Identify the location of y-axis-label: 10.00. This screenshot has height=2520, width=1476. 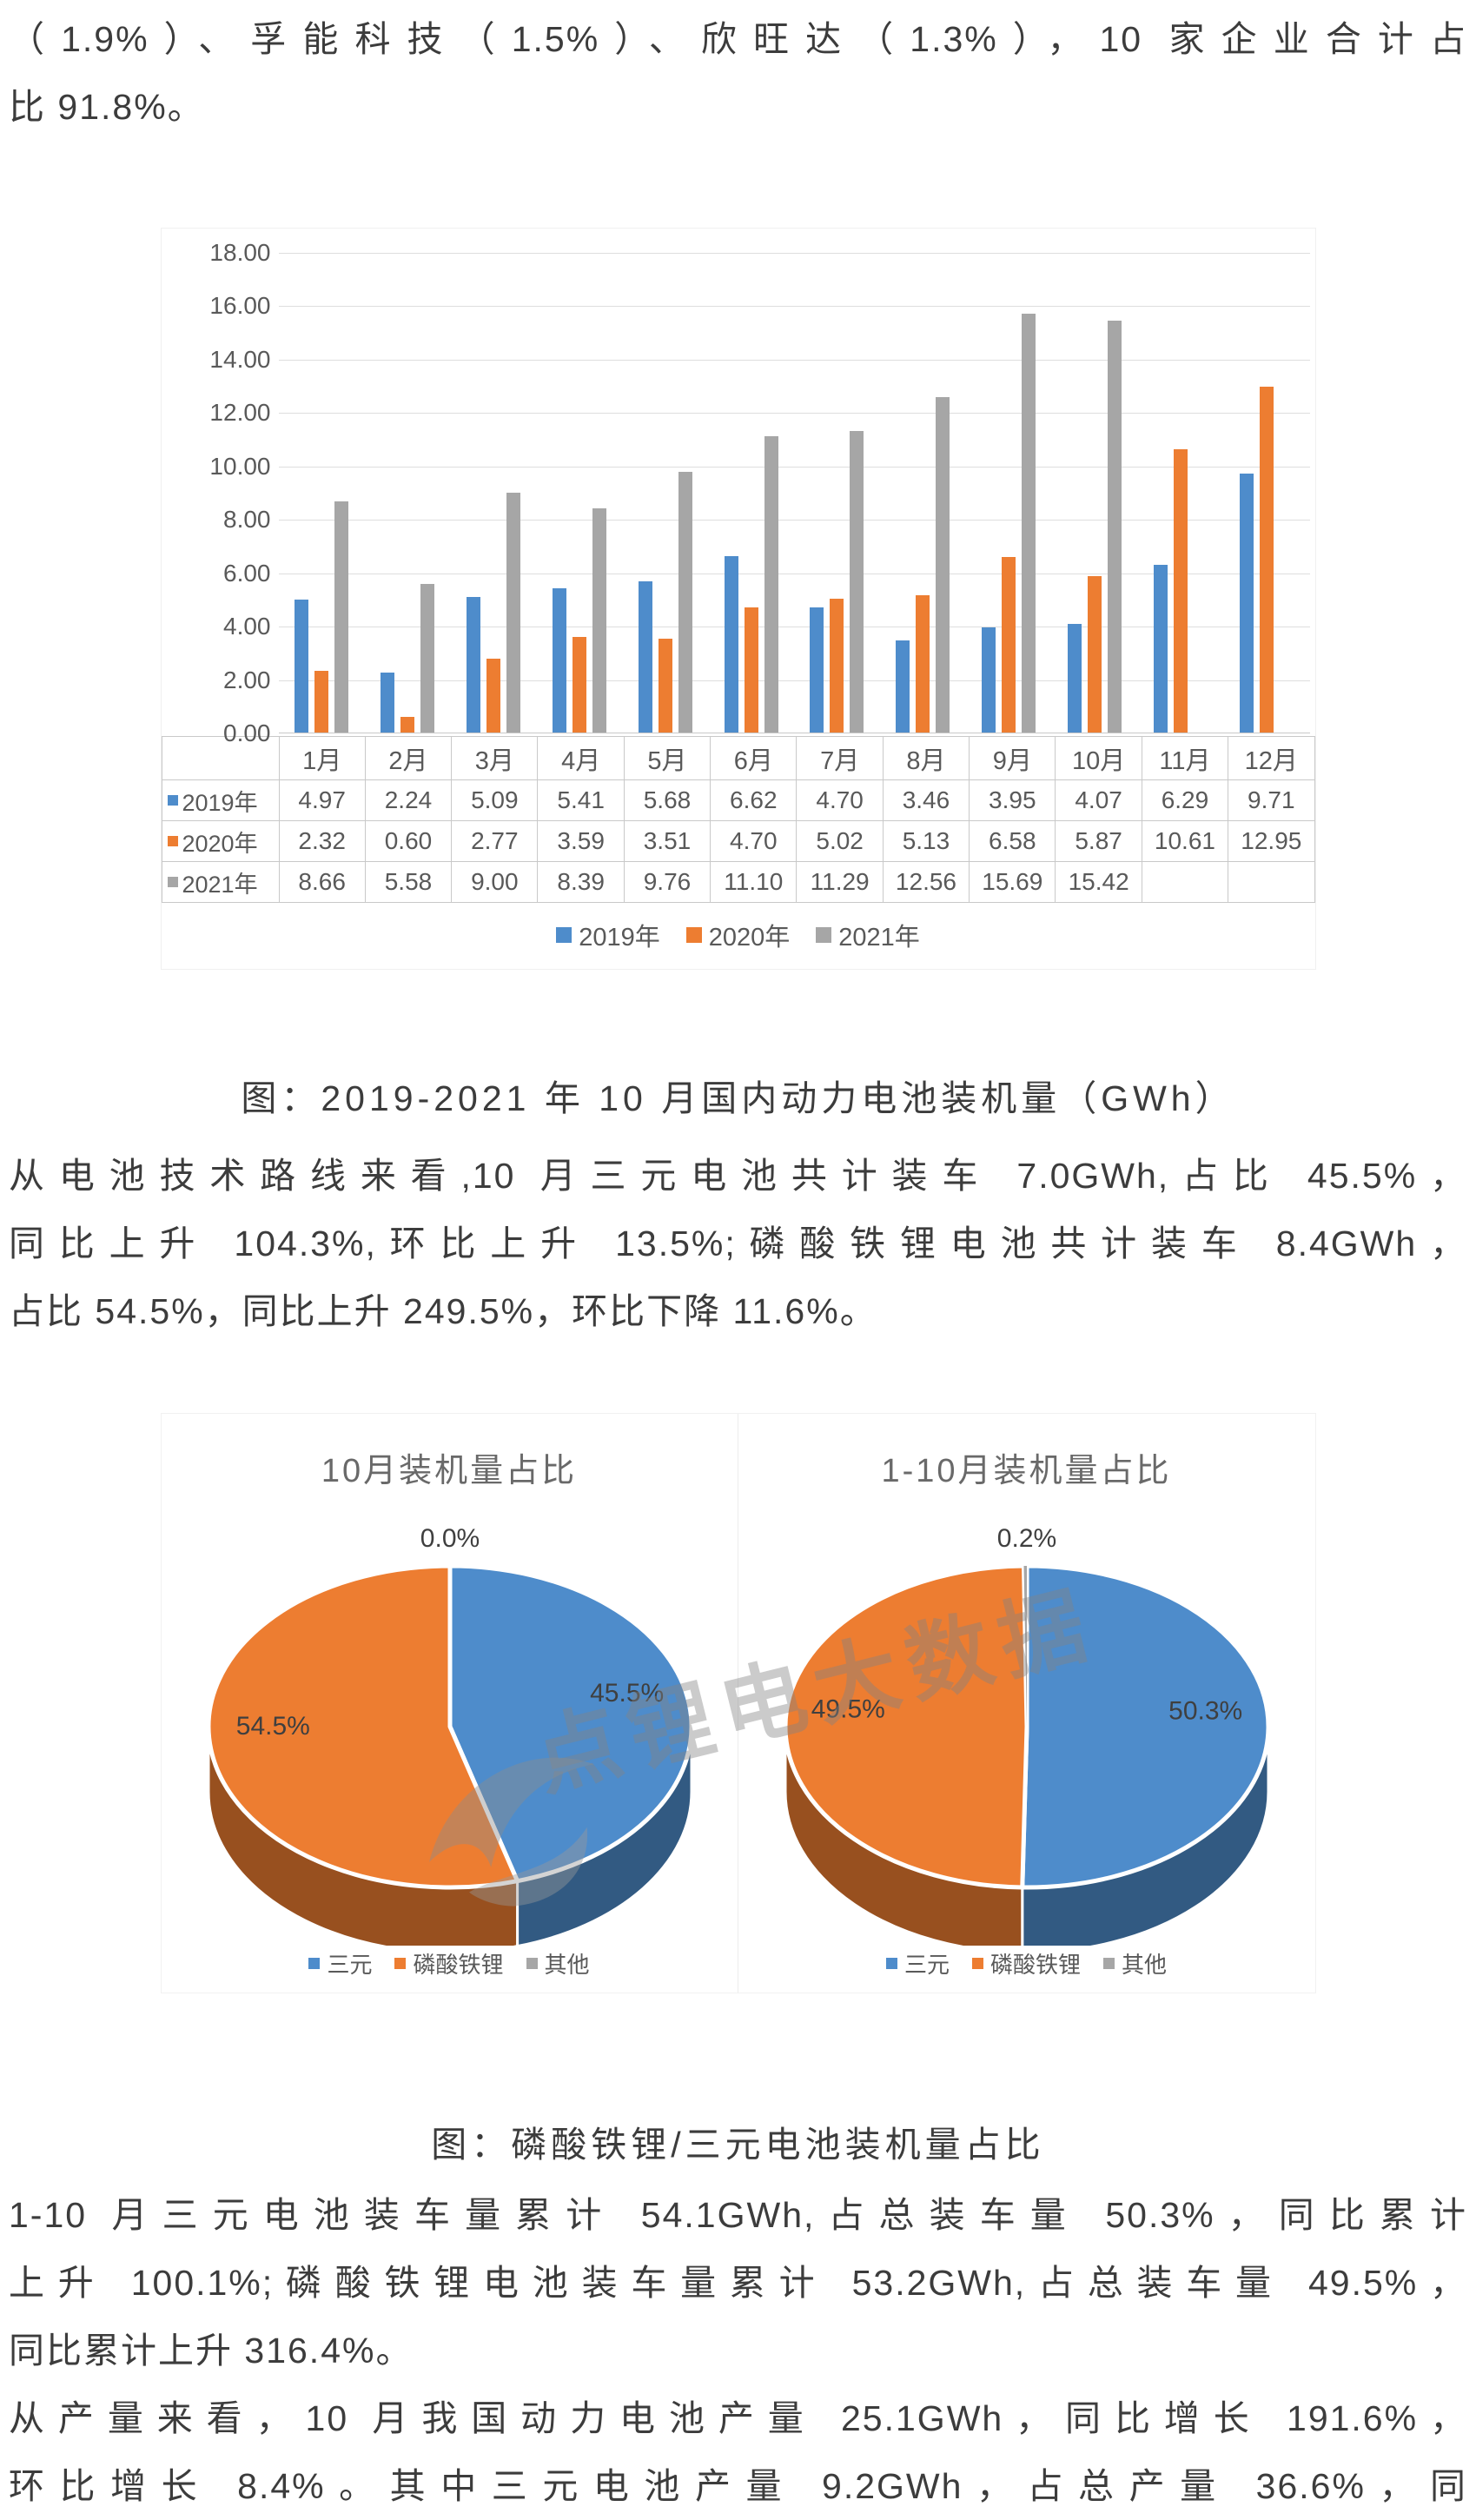
(240, 466).